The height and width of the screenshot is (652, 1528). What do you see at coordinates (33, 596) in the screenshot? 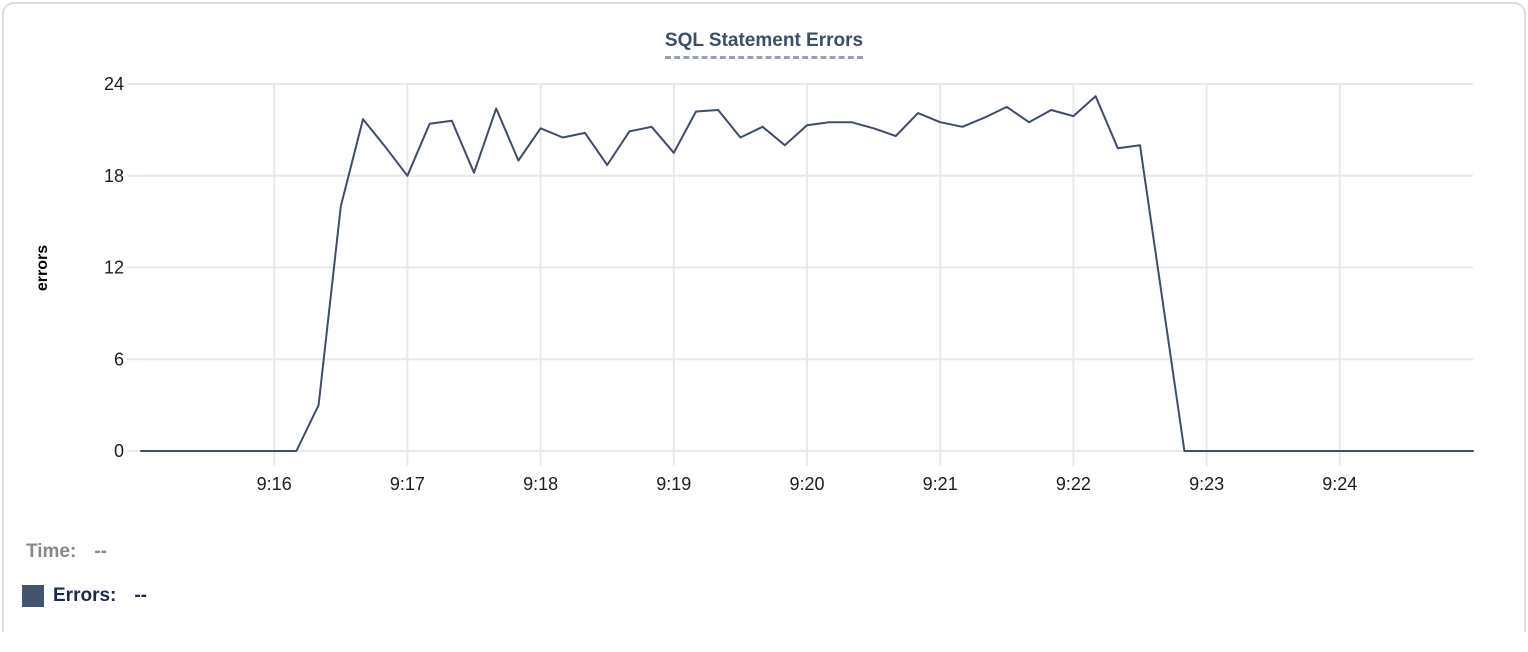
I see `errors-series-swatch` at bounding box center [33, 596].